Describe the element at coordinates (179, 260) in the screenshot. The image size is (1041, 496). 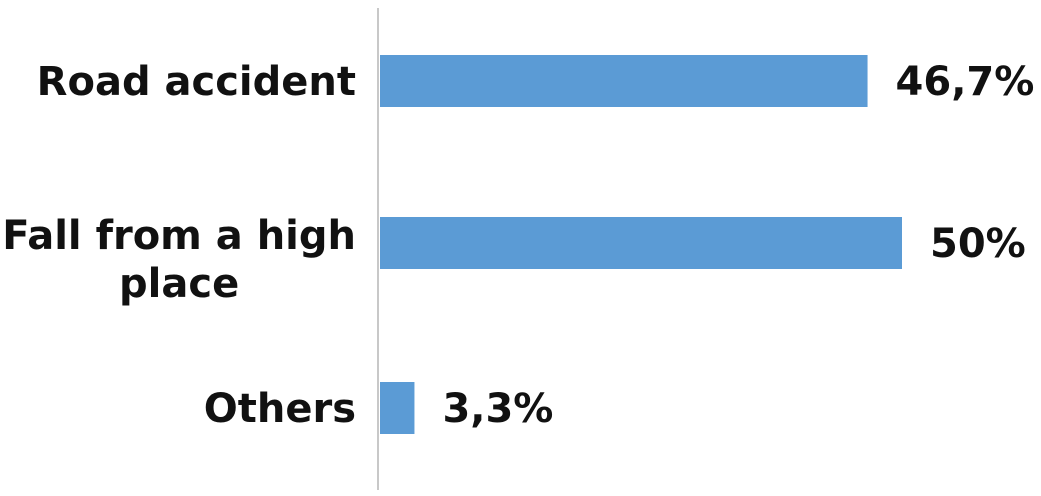
I see `category-label-1: Fall from a high place` at that location.